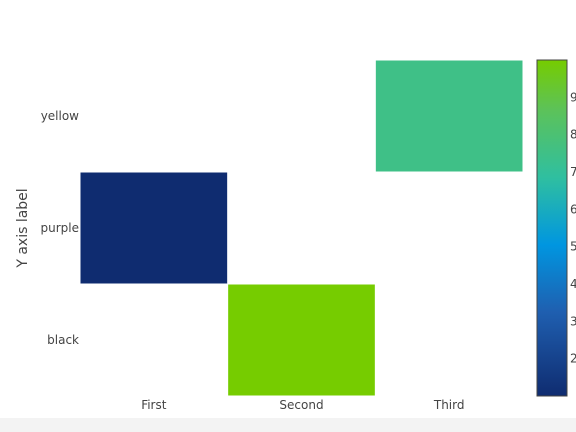 The image size is (576, 432). Describe the element at coordinates (573, 359) in the screenshot. I see `colorbar-tick-label: 2` at that location.